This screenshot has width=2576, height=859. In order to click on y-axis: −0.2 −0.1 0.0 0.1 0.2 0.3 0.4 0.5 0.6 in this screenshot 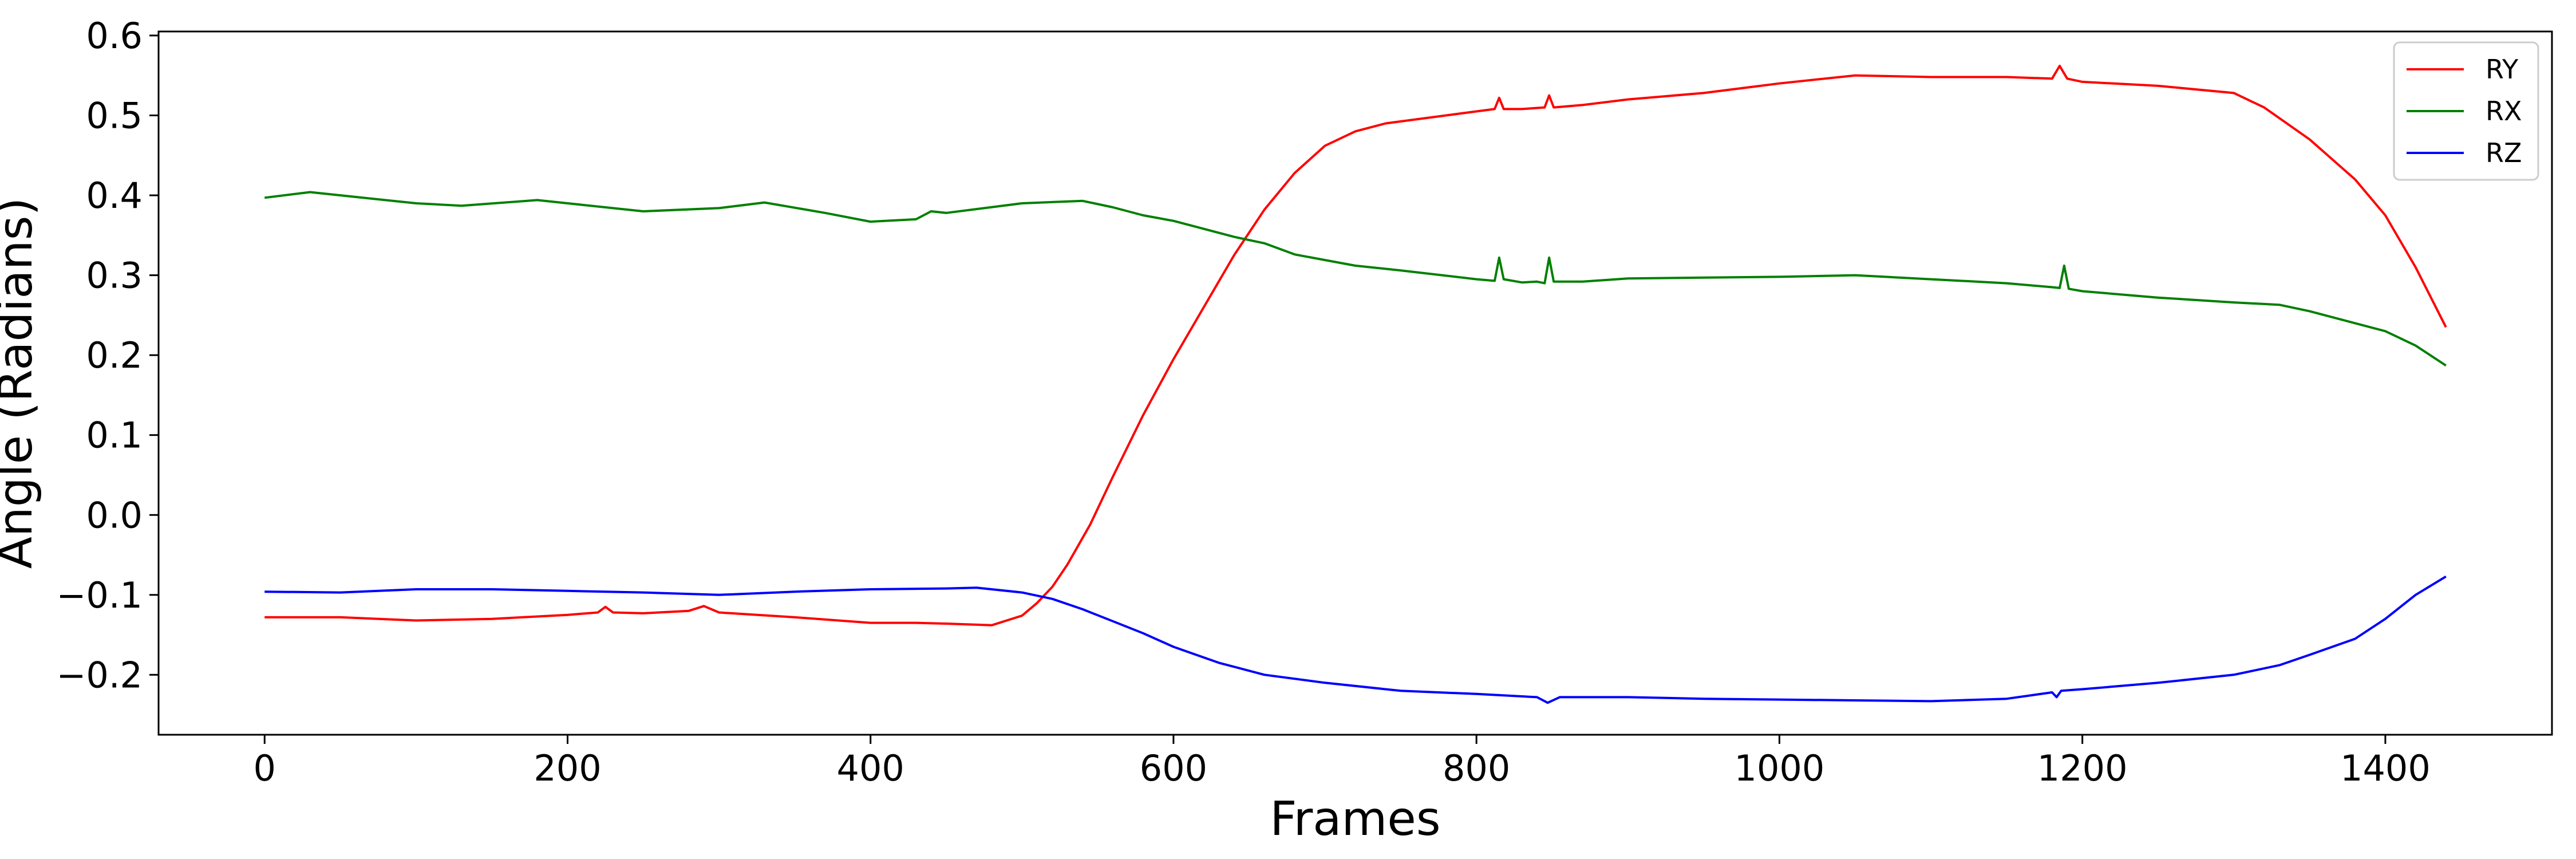, I will do `click(107, 355)`.